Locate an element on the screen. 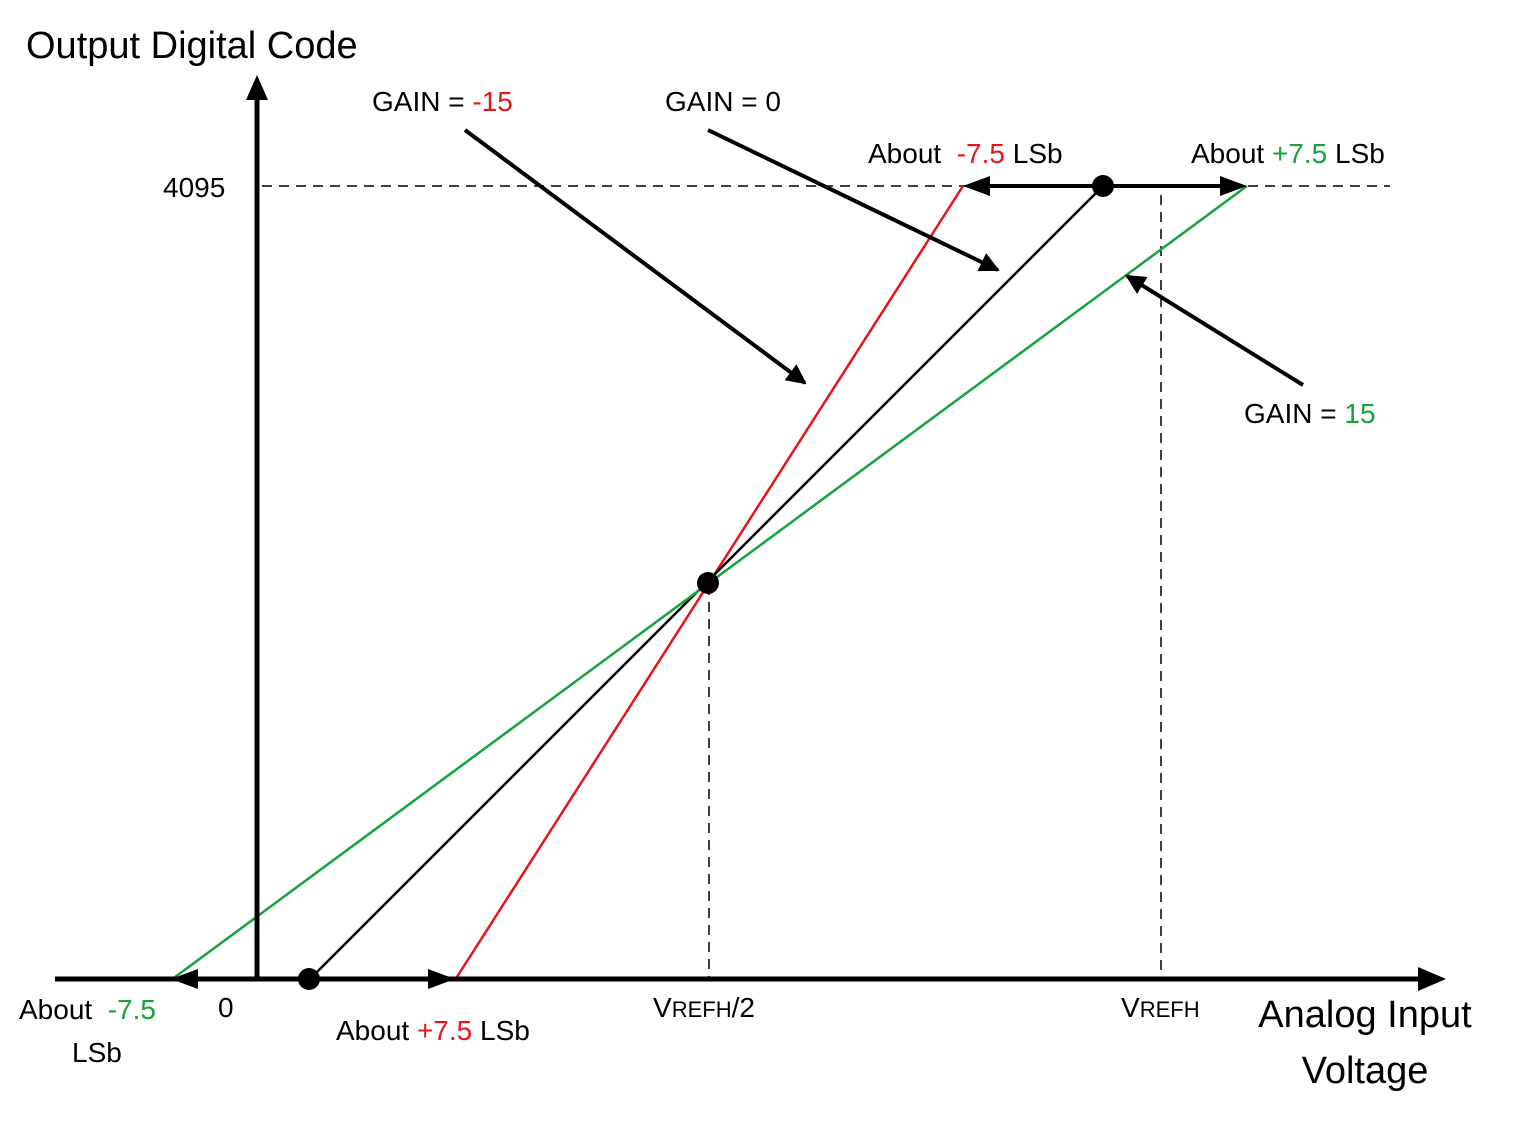 This screenshot has height=1123, width=1528. top-gain-zero-point is located at coordinates (1103, 186).